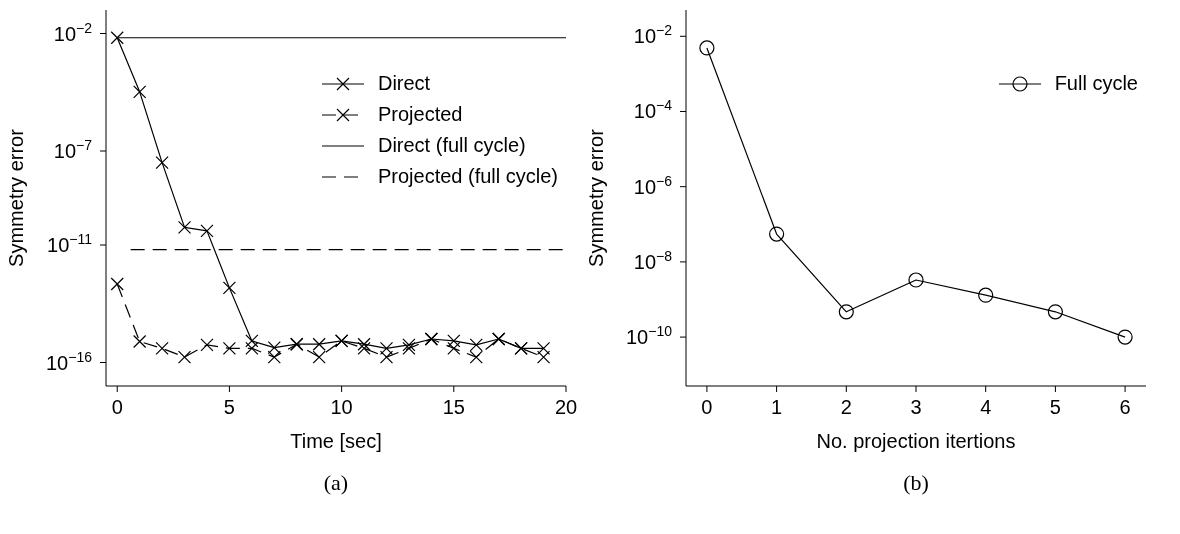 The height and width of the screenshot is (534, 1180). Describe the element at coordinates (341, 407) in the screenshot. I see `x-tick-label: 10` at that location.